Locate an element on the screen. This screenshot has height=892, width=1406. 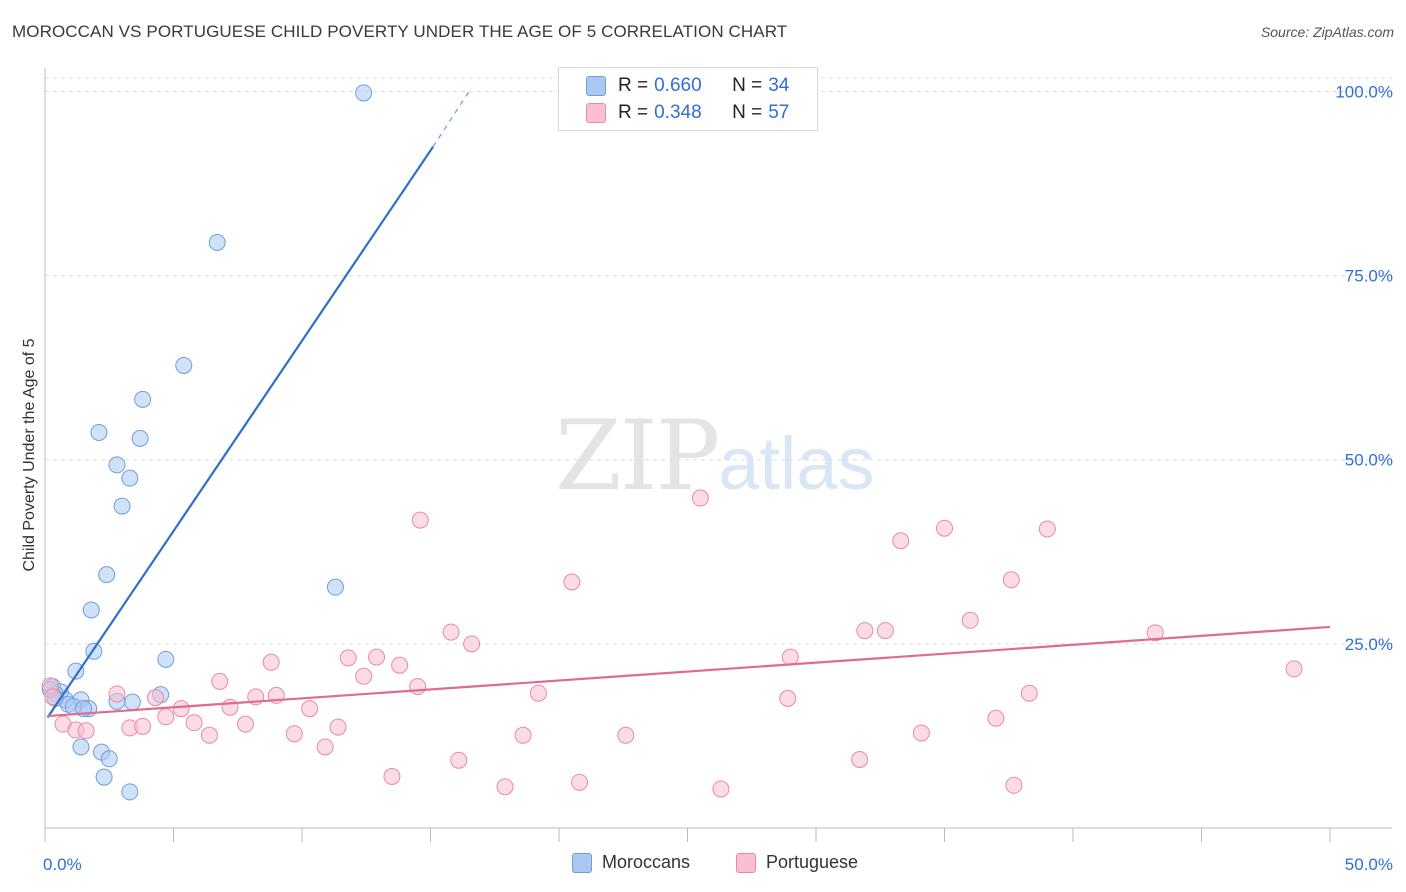
x-tick-label: 50.0% is located at coordinates (1369, 864).